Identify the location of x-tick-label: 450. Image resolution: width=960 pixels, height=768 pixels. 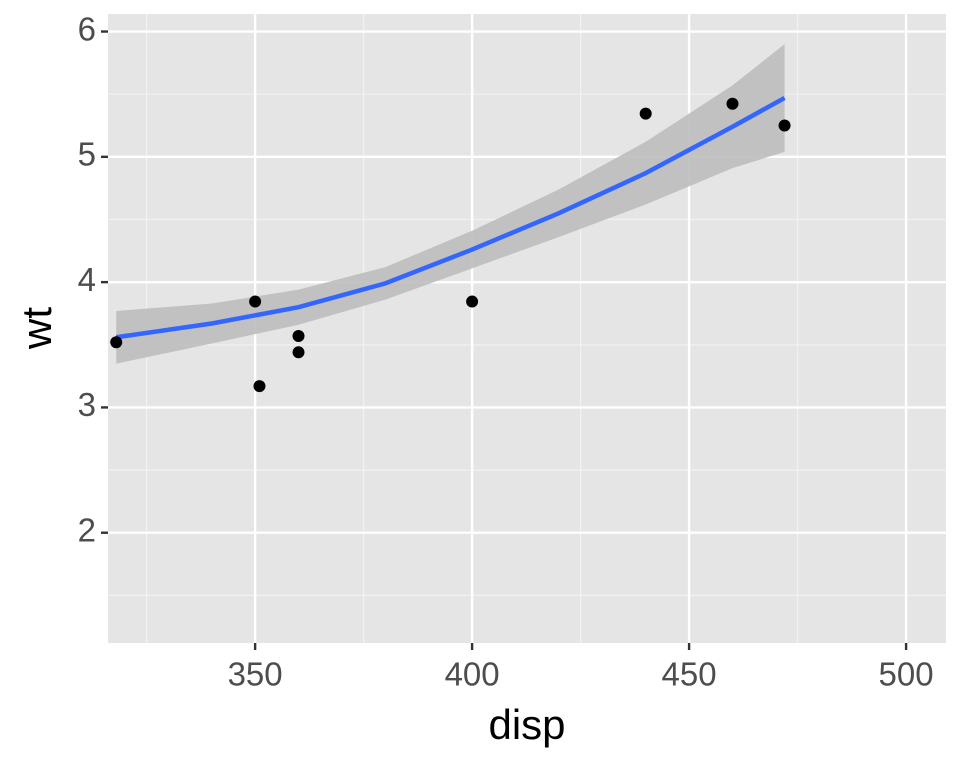
(689, 674).